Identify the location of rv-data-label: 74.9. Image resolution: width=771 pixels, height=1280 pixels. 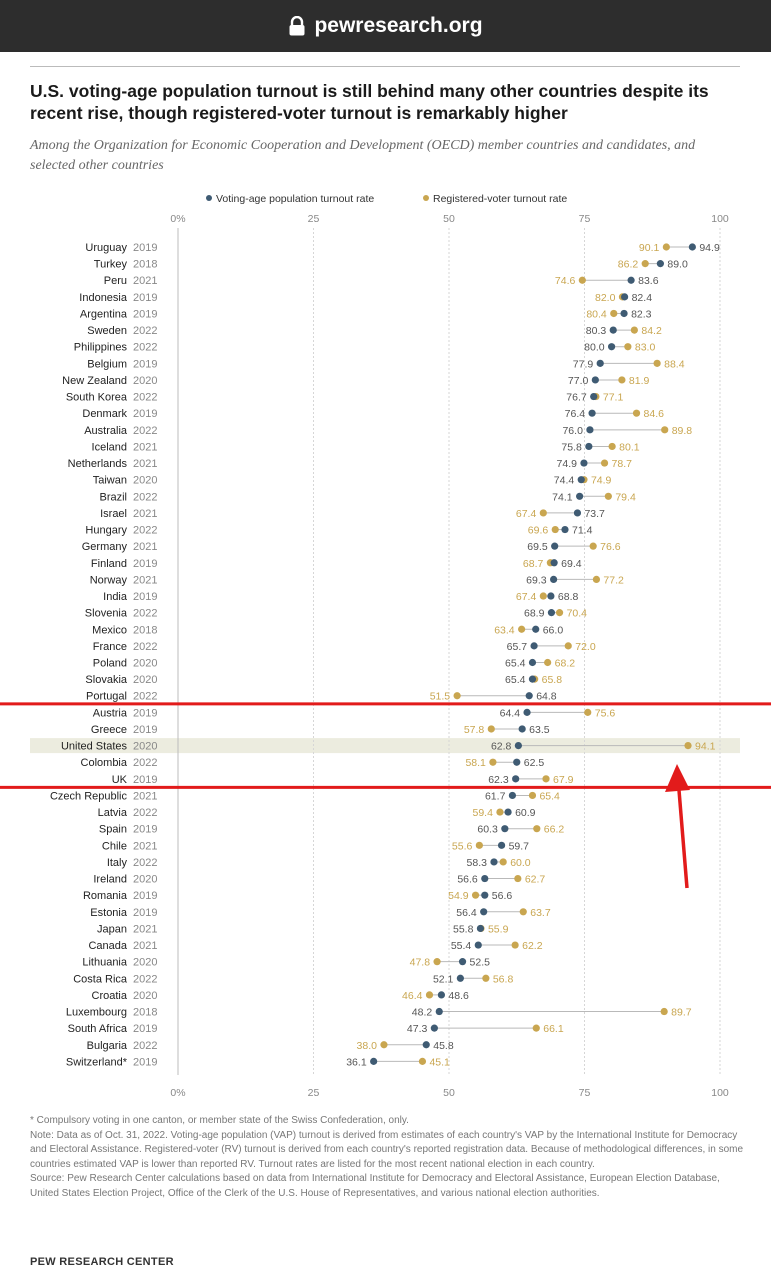
(601, 481).